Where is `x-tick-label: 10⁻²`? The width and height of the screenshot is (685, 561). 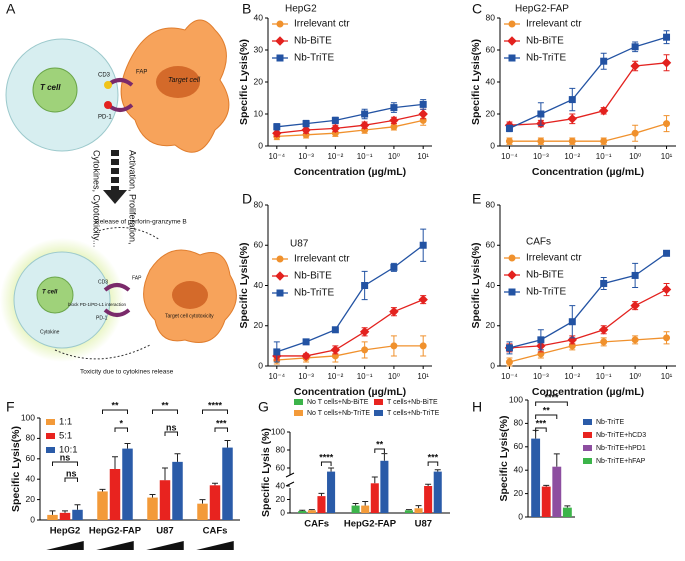
x-tick-label: 10⁻² is located at coordinates (335, 156).